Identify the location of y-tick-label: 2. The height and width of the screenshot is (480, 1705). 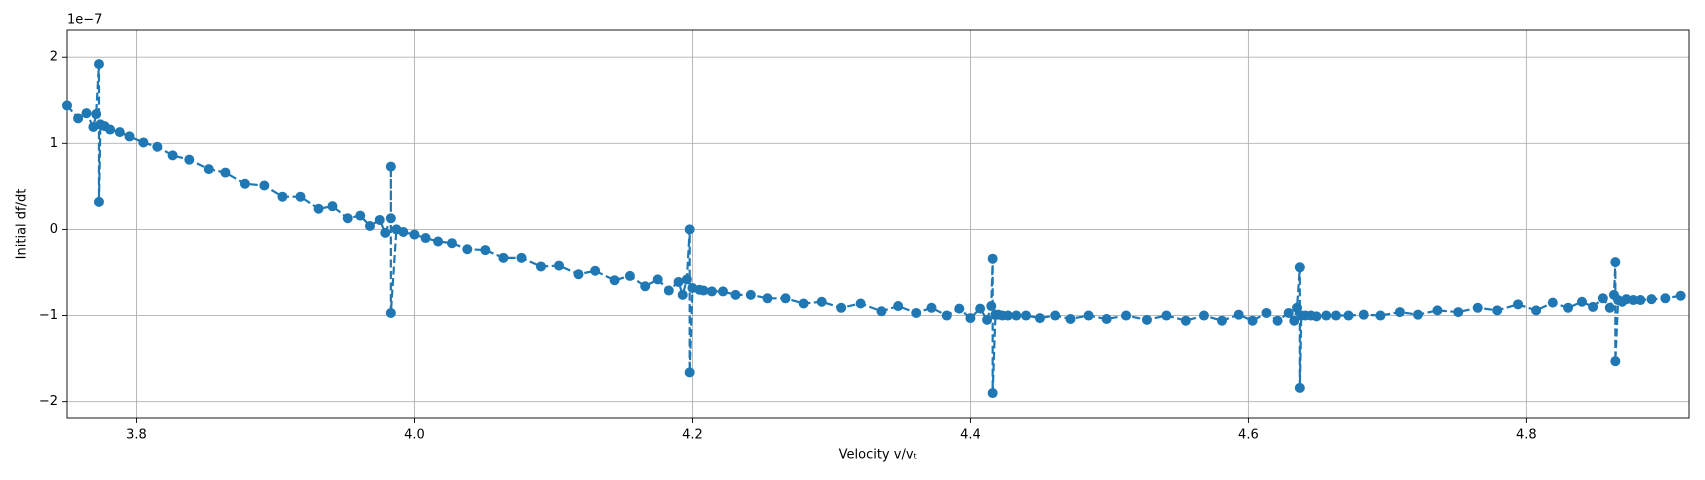
(54, 57).